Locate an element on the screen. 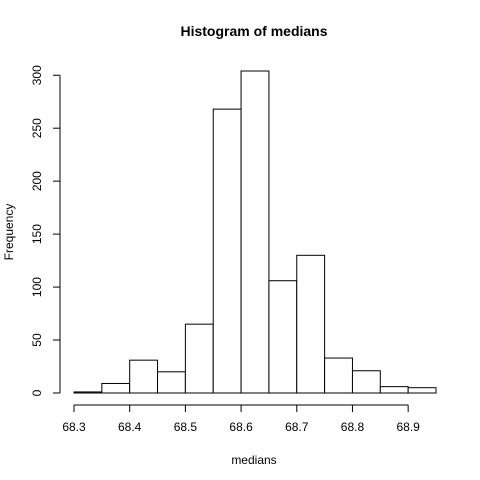 This screenshot has width=480, height=480. x-tick-label: 68.5 is located at coordinates (186, 427).